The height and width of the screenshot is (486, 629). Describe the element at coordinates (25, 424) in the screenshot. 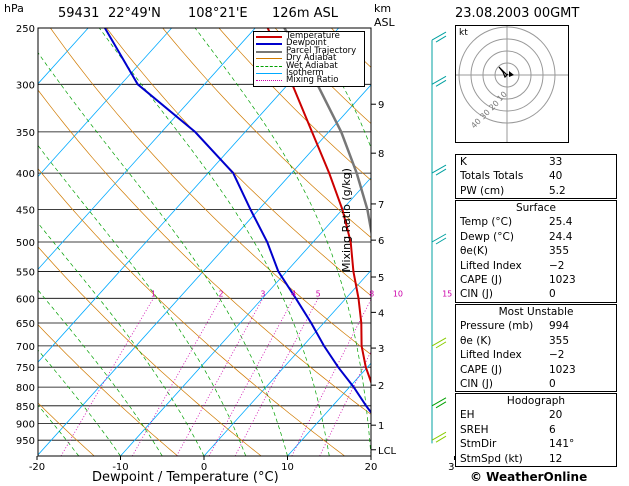

I see `pressure-tick-label-900: 900` at that location.